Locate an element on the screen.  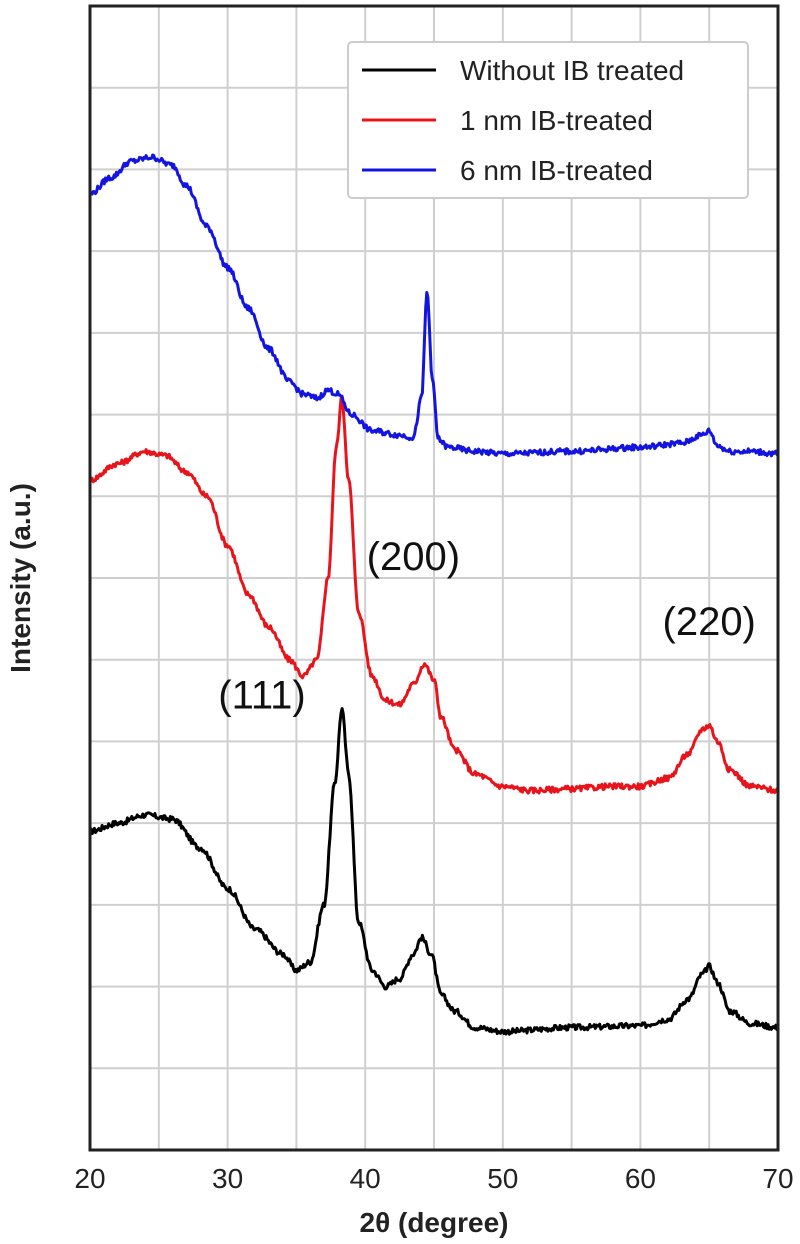
x-axis-title: 2θ (degree) is located at coordinates (434, 1222).